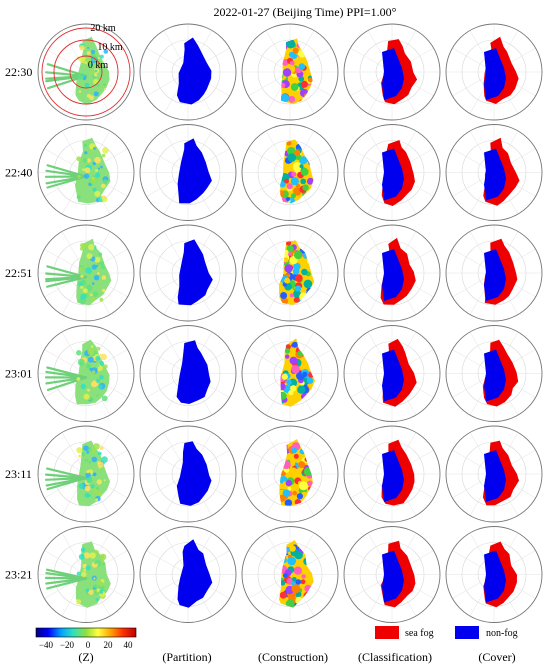 The height and width of the screenshot is (669, 550). Describe the element at coordinates (305, 12) in the screenshot. I see `figure-title: 2022-01-27 (Beijing Time) PPI=1.00°` at that location.